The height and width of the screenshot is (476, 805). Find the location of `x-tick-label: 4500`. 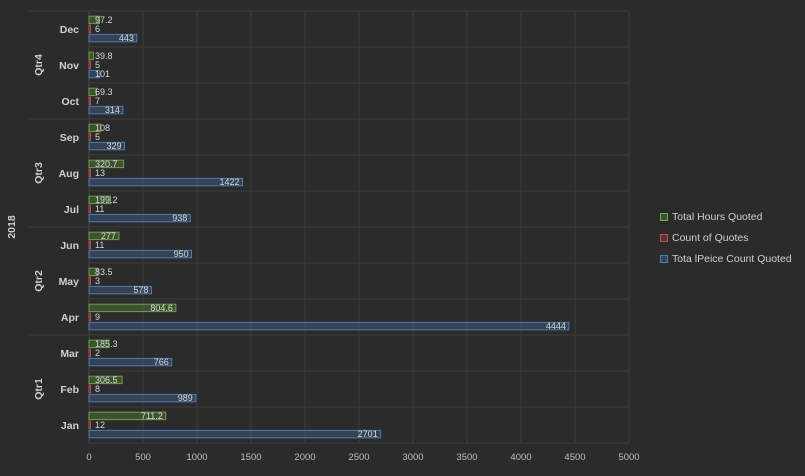

x-tick-label: 4500 is located at coordinates (574, 457).